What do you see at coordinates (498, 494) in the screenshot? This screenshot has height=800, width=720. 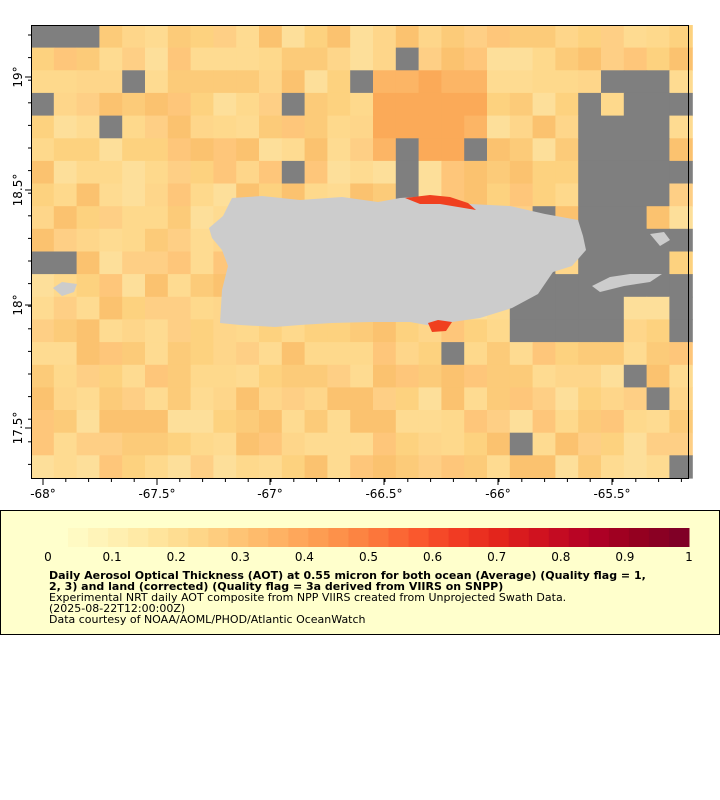 I see `x-tick-label: -66°` at bounding box center [498, 494].